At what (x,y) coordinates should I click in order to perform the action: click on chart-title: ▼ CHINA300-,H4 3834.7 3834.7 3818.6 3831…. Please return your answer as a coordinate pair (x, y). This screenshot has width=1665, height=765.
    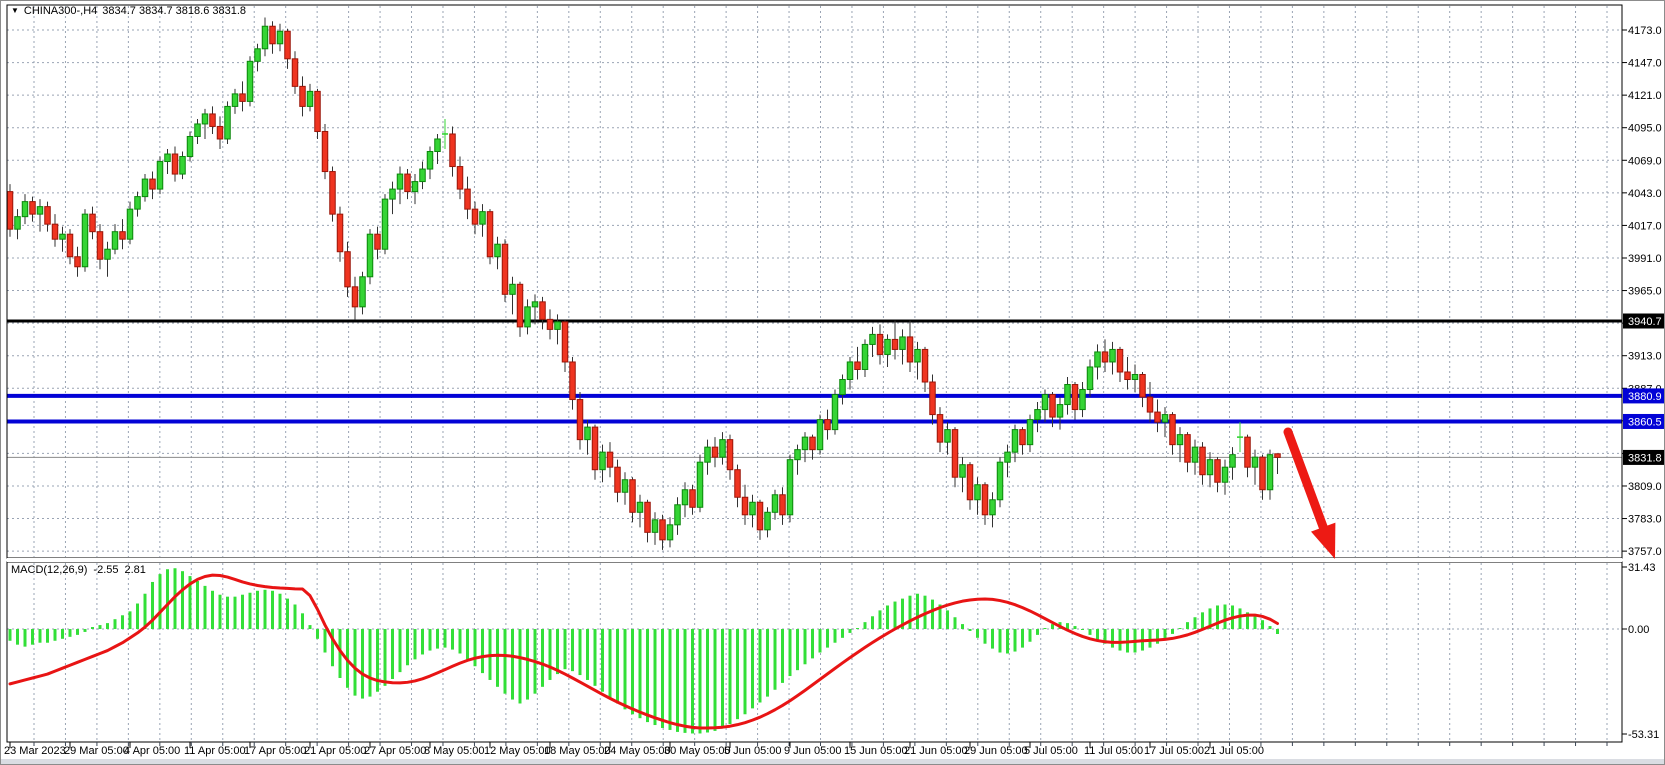
    Looking at the image, I should click on (128, 11).